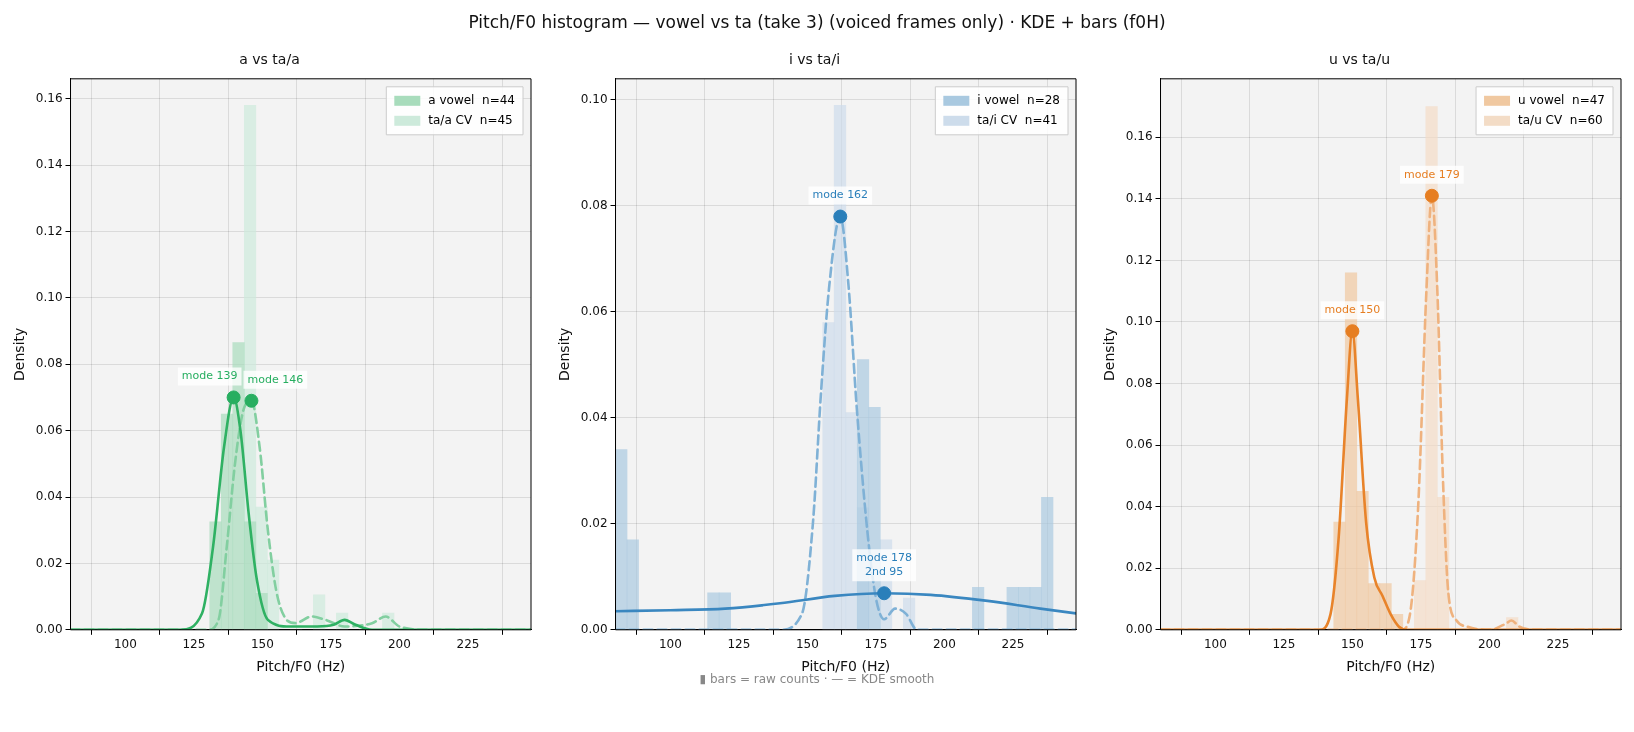 This screenshot has height=732, width=1634. What do you see at coordinates (1019, 99) in the screenshot?
I see `legend-label: i vowel n=28` at bounding box center [1019, 99].